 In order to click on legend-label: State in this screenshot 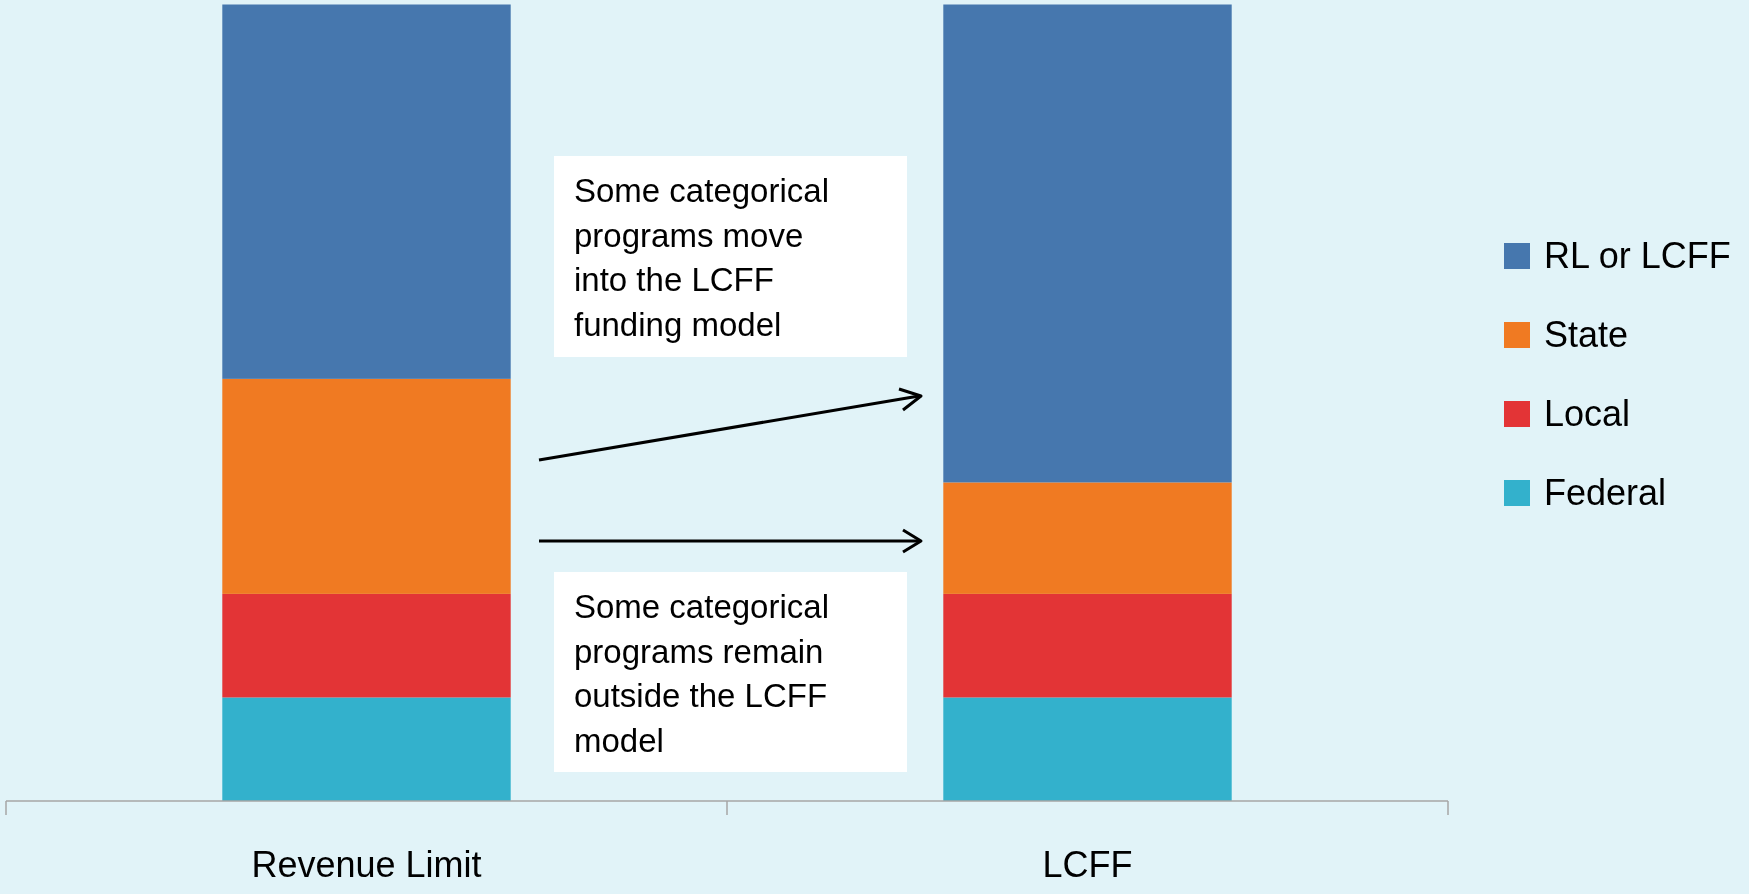, I will do `click(1586, 334)`.